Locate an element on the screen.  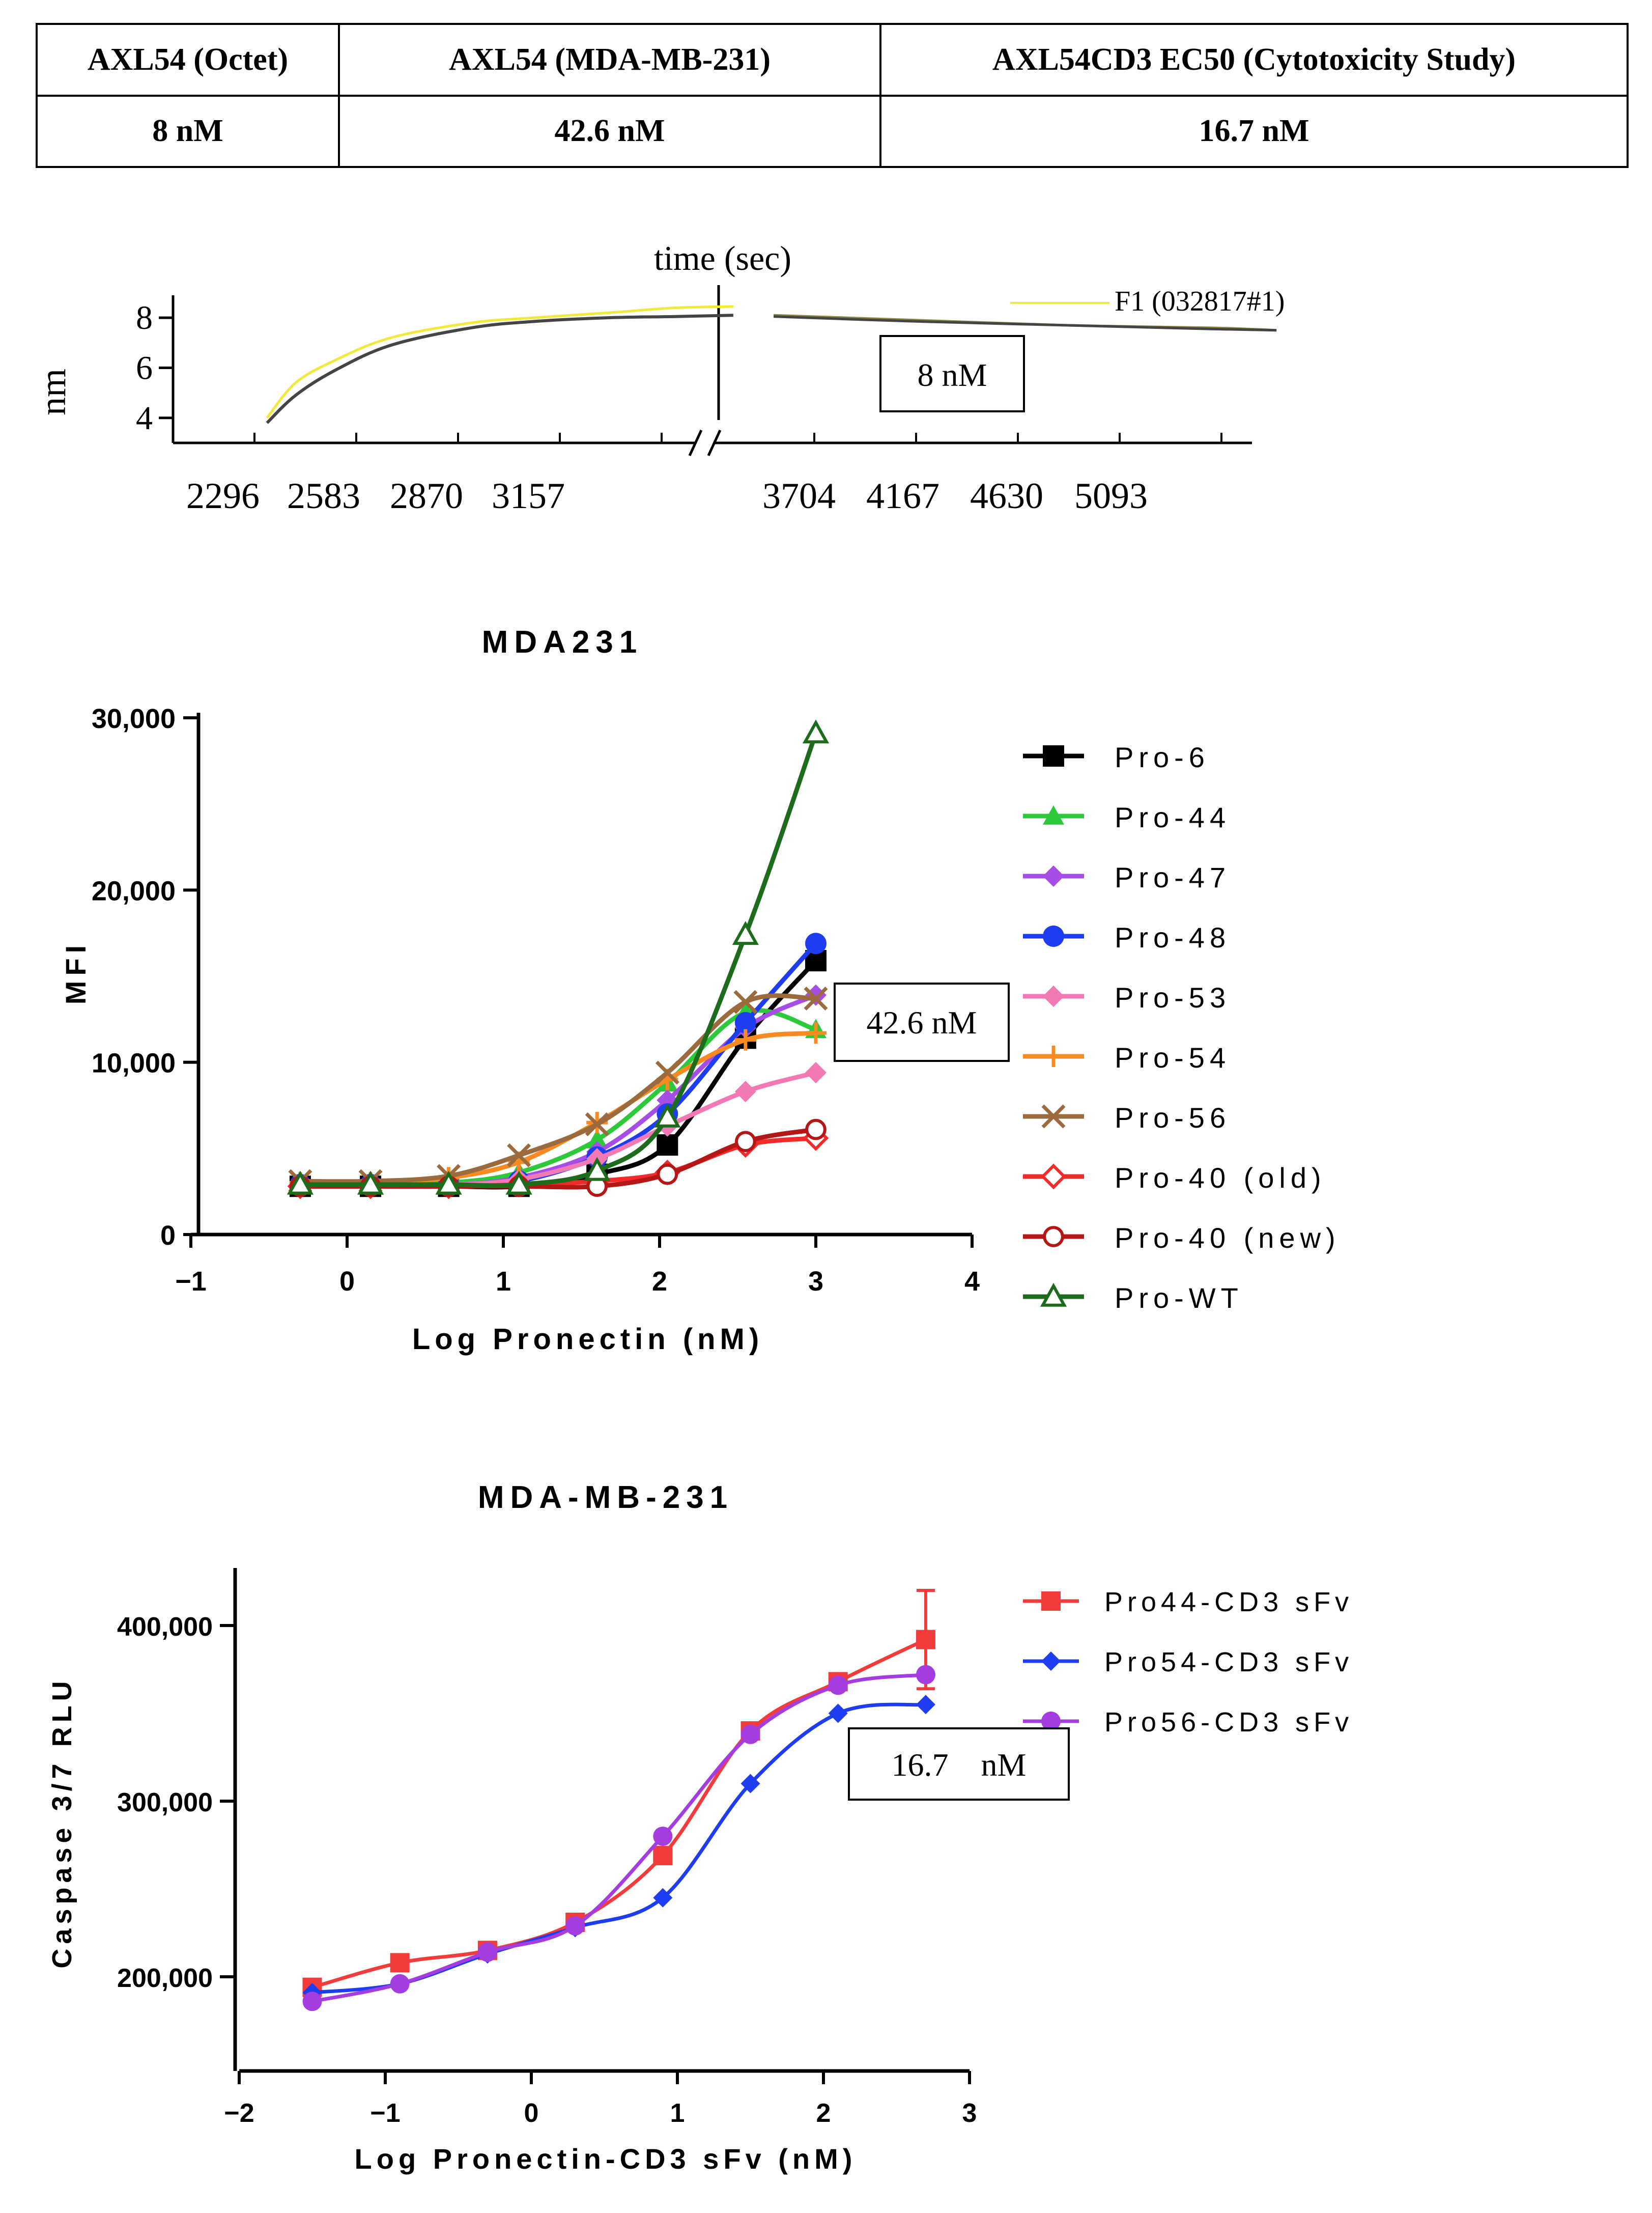
annotation-text: 42.6 nM is located at coordinates (922, 1022).